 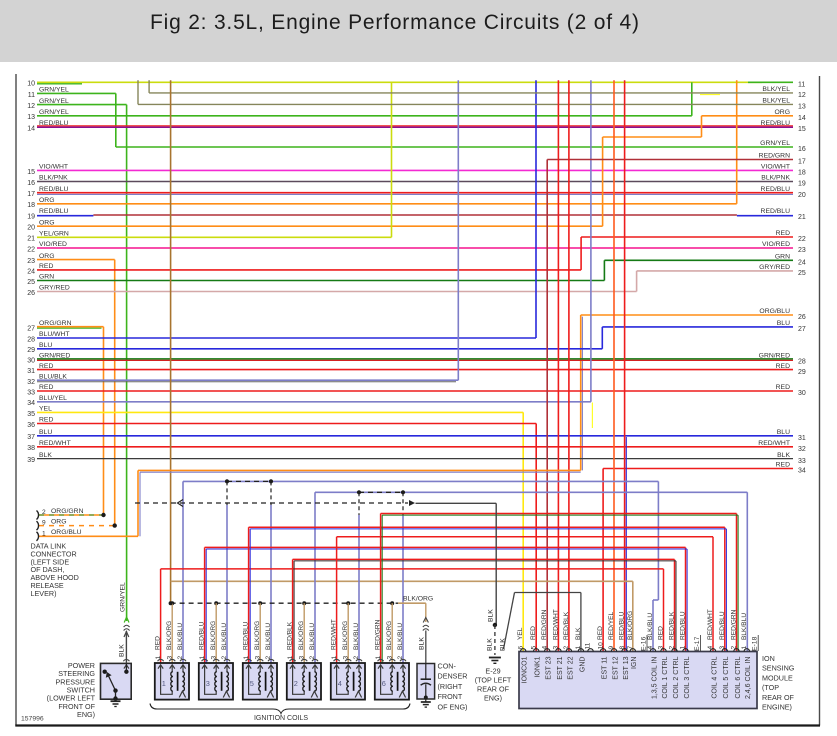 I want to click on svg-text: 39, so click(x=31, y=460).